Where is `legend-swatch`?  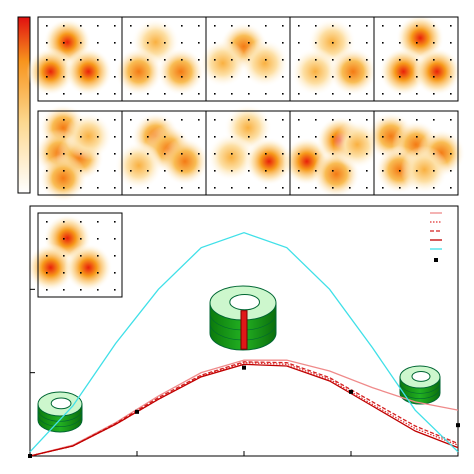 legend-swatch is located at coordinates (436, 260).